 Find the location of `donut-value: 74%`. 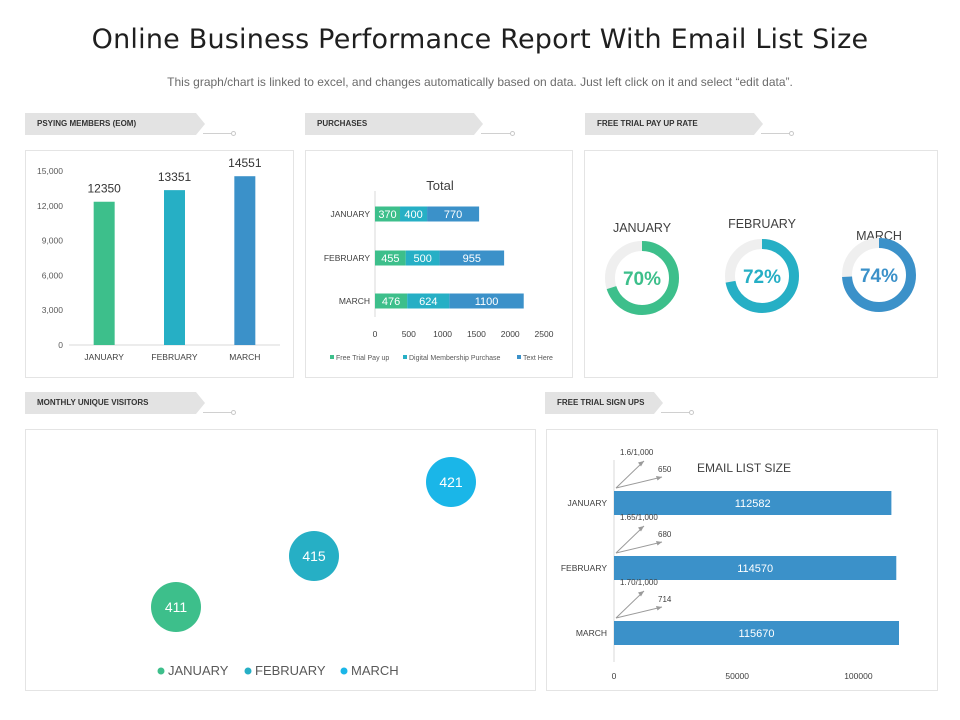

donut-value: 74% is located at coordinates (879, 276).